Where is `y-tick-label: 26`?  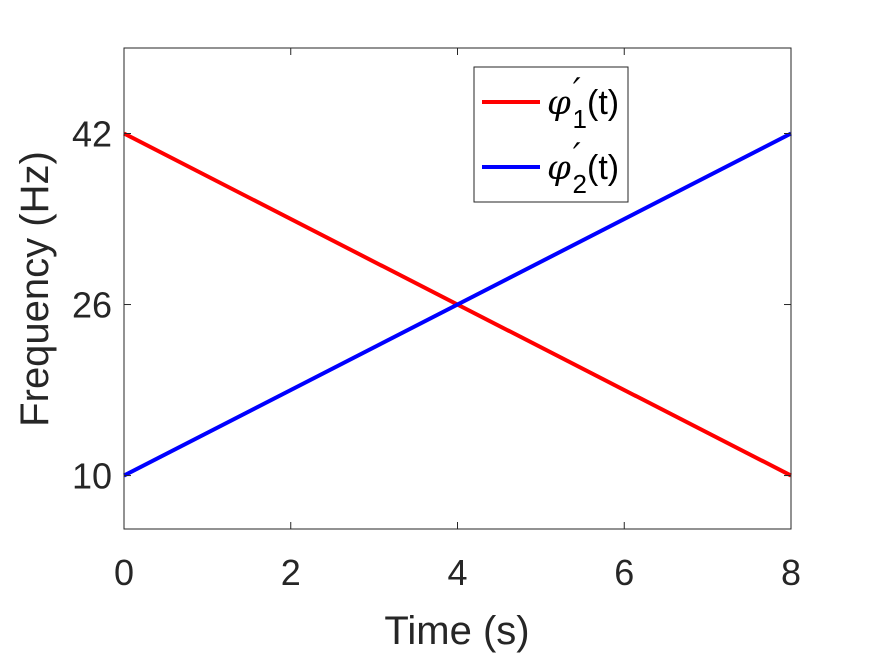
y-tick-label: 26 is located at coordinates (92, 305).